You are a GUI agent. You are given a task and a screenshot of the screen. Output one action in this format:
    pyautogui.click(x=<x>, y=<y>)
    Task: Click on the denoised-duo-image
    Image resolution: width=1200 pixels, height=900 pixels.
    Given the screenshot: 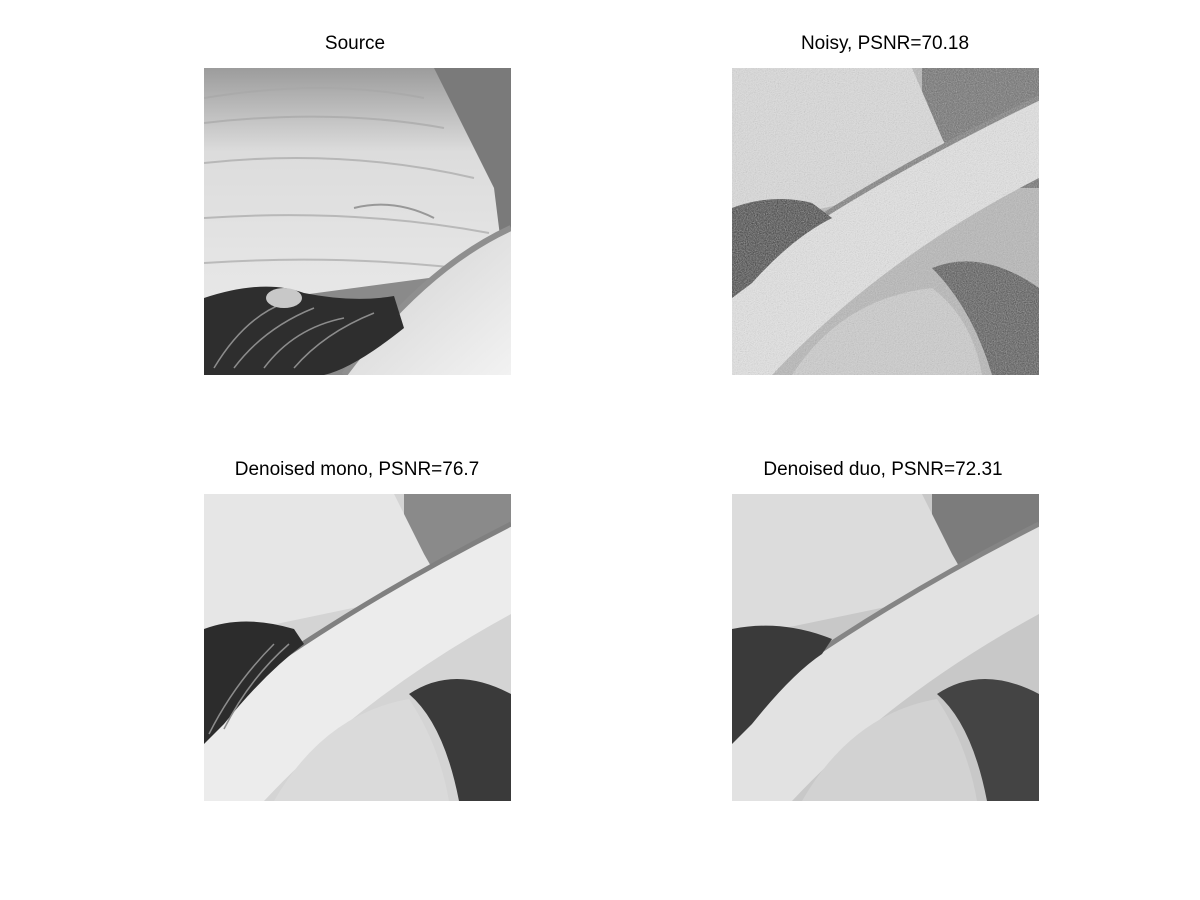 What is the action you would take?
    pyautogui.click(x=885, y=647)
    